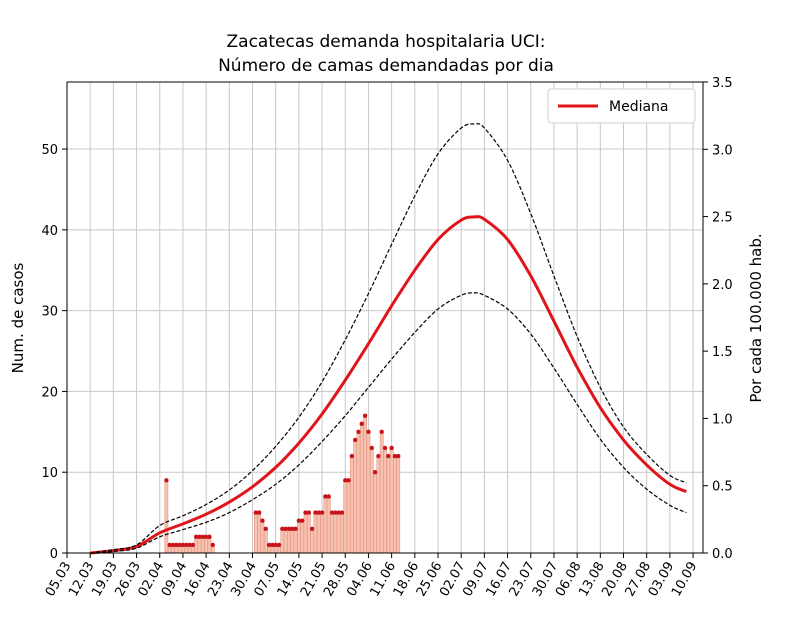 The image size is (786, 638). Describe the element at coordinates (722, 150) in the screenshot. I see `y-right-tick-label: 3.0` at that location.